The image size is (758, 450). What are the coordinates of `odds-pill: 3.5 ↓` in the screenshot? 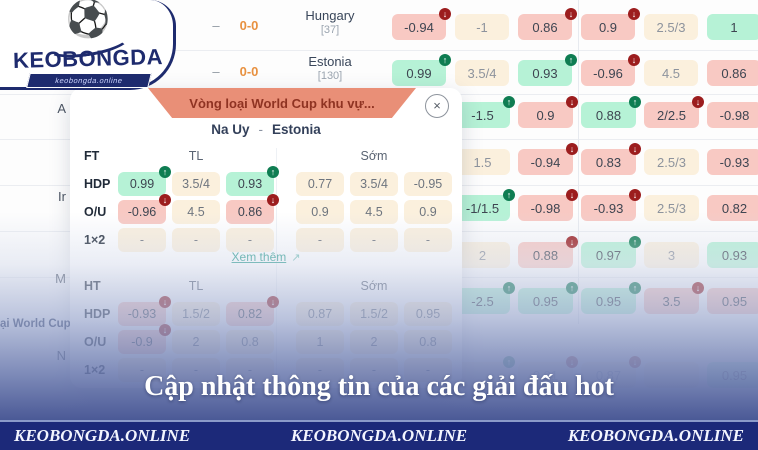 It's located at (674, 298).